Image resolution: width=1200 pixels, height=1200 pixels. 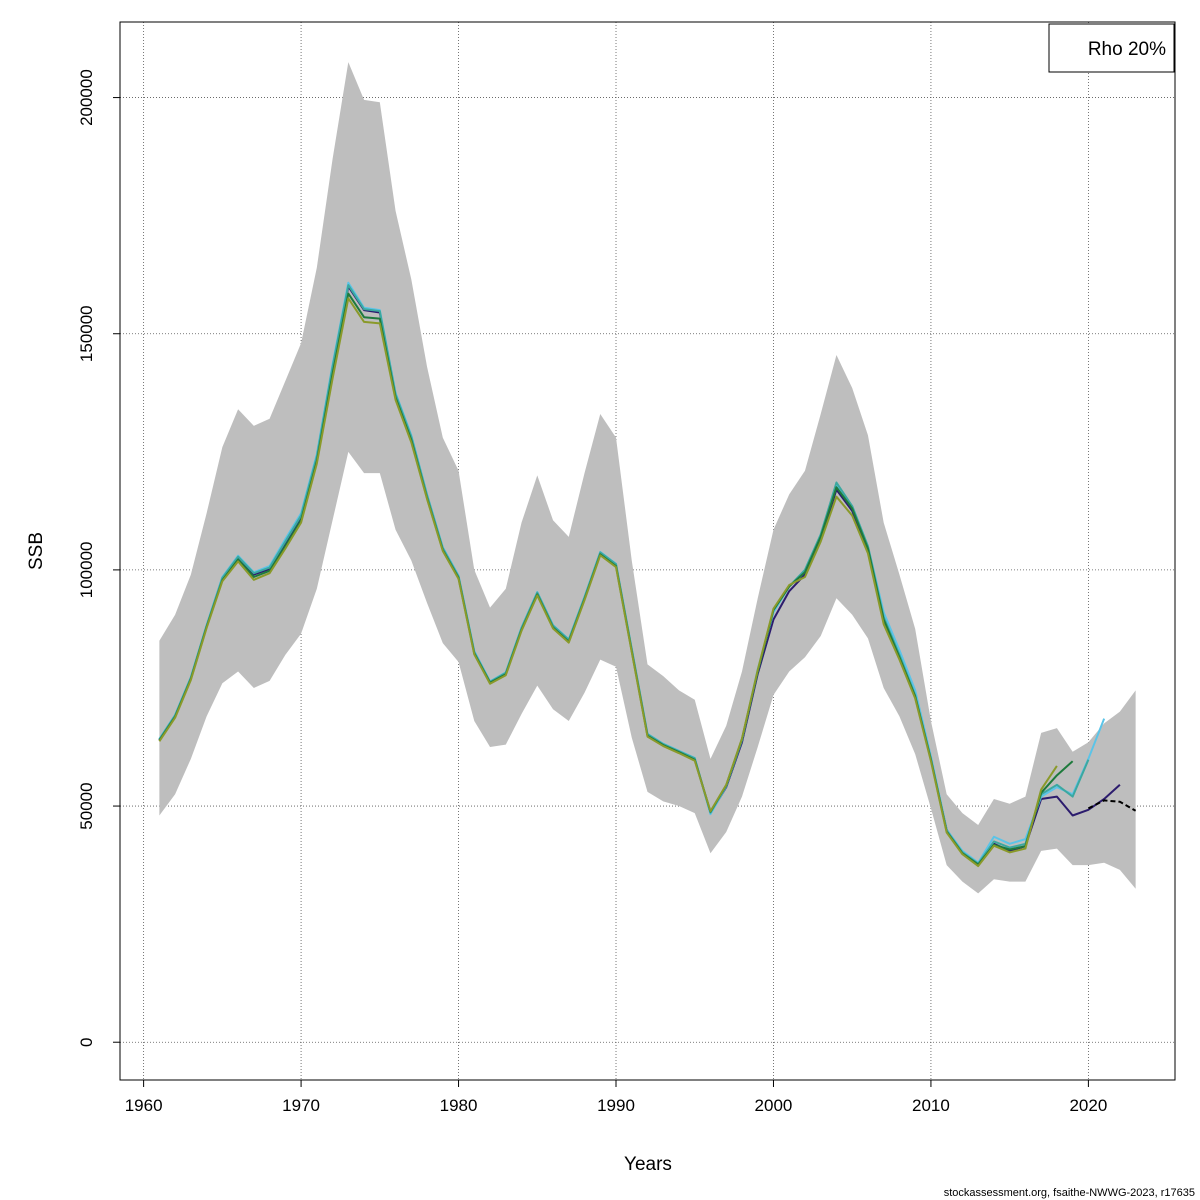 I want to click on y-axis: 0 50000 100000 150000 200000, so click(x=99, y=558).